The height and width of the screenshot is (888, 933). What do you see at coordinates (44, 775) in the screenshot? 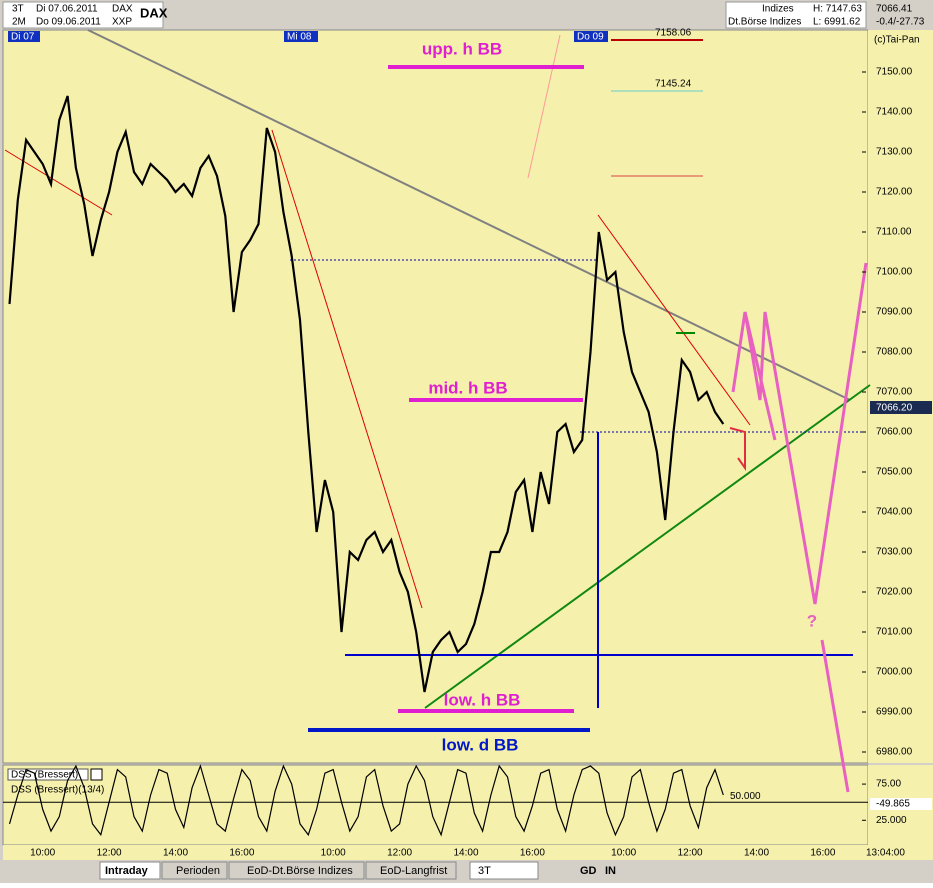
I see `indicator-title: DSS (Bressert)` at bounding box center [44, 775].